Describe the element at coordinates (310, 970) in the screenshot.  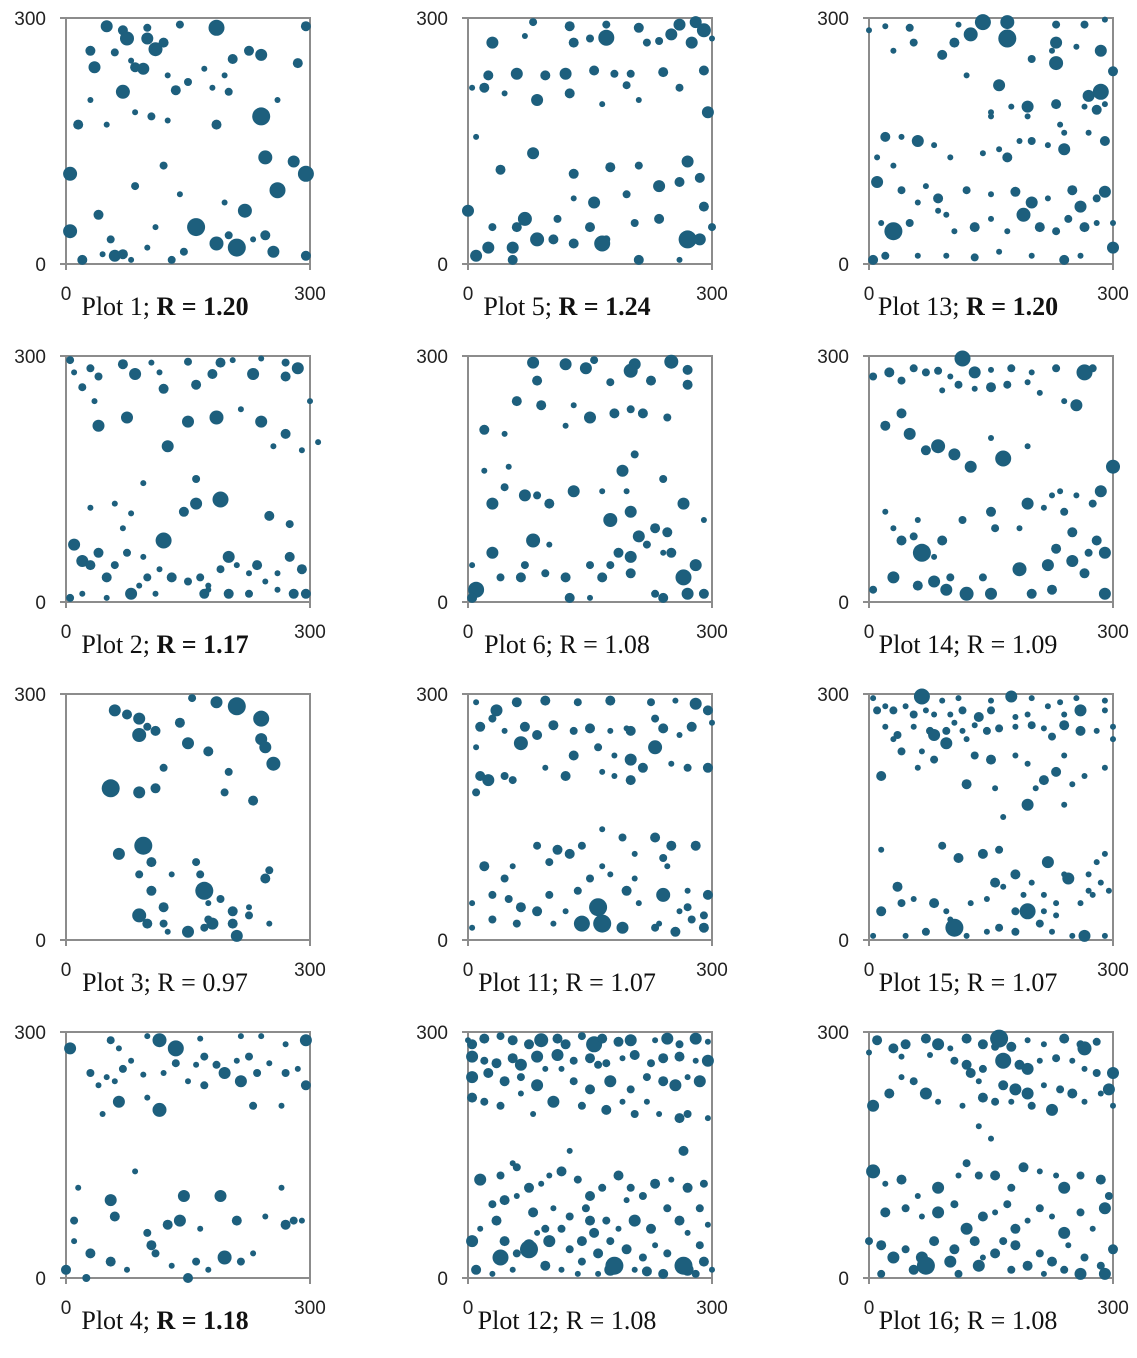
I see `x-tick-label: 300` at that location.